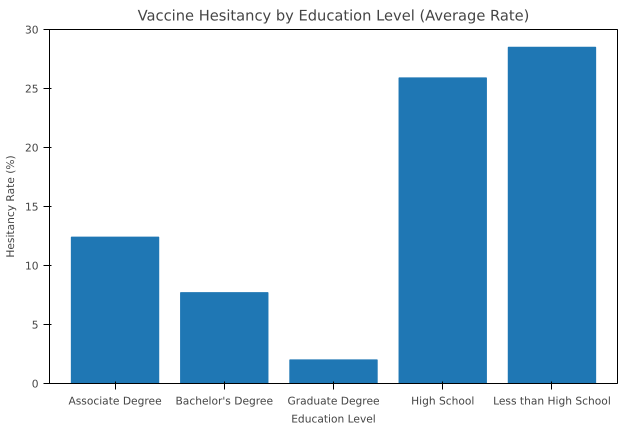  What do you see at coordinates (35, 384) in the screenshot?
I see `y-tick-label: 0` at bounding box center [35, 384].